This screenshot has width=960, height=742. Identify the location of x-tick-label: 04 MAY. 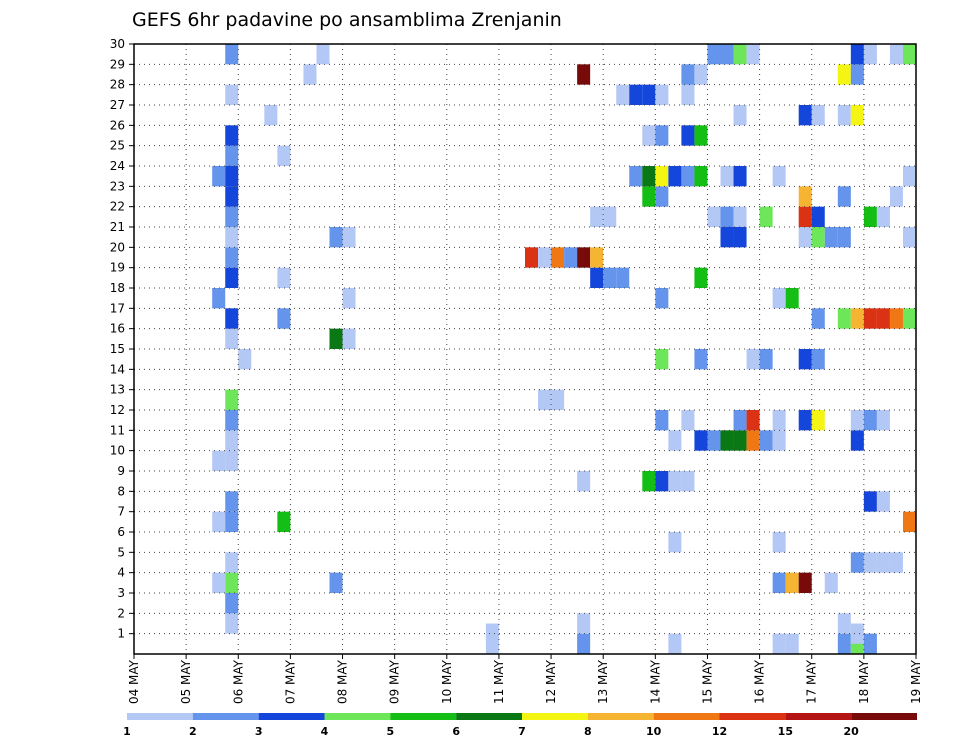
(134, 681).